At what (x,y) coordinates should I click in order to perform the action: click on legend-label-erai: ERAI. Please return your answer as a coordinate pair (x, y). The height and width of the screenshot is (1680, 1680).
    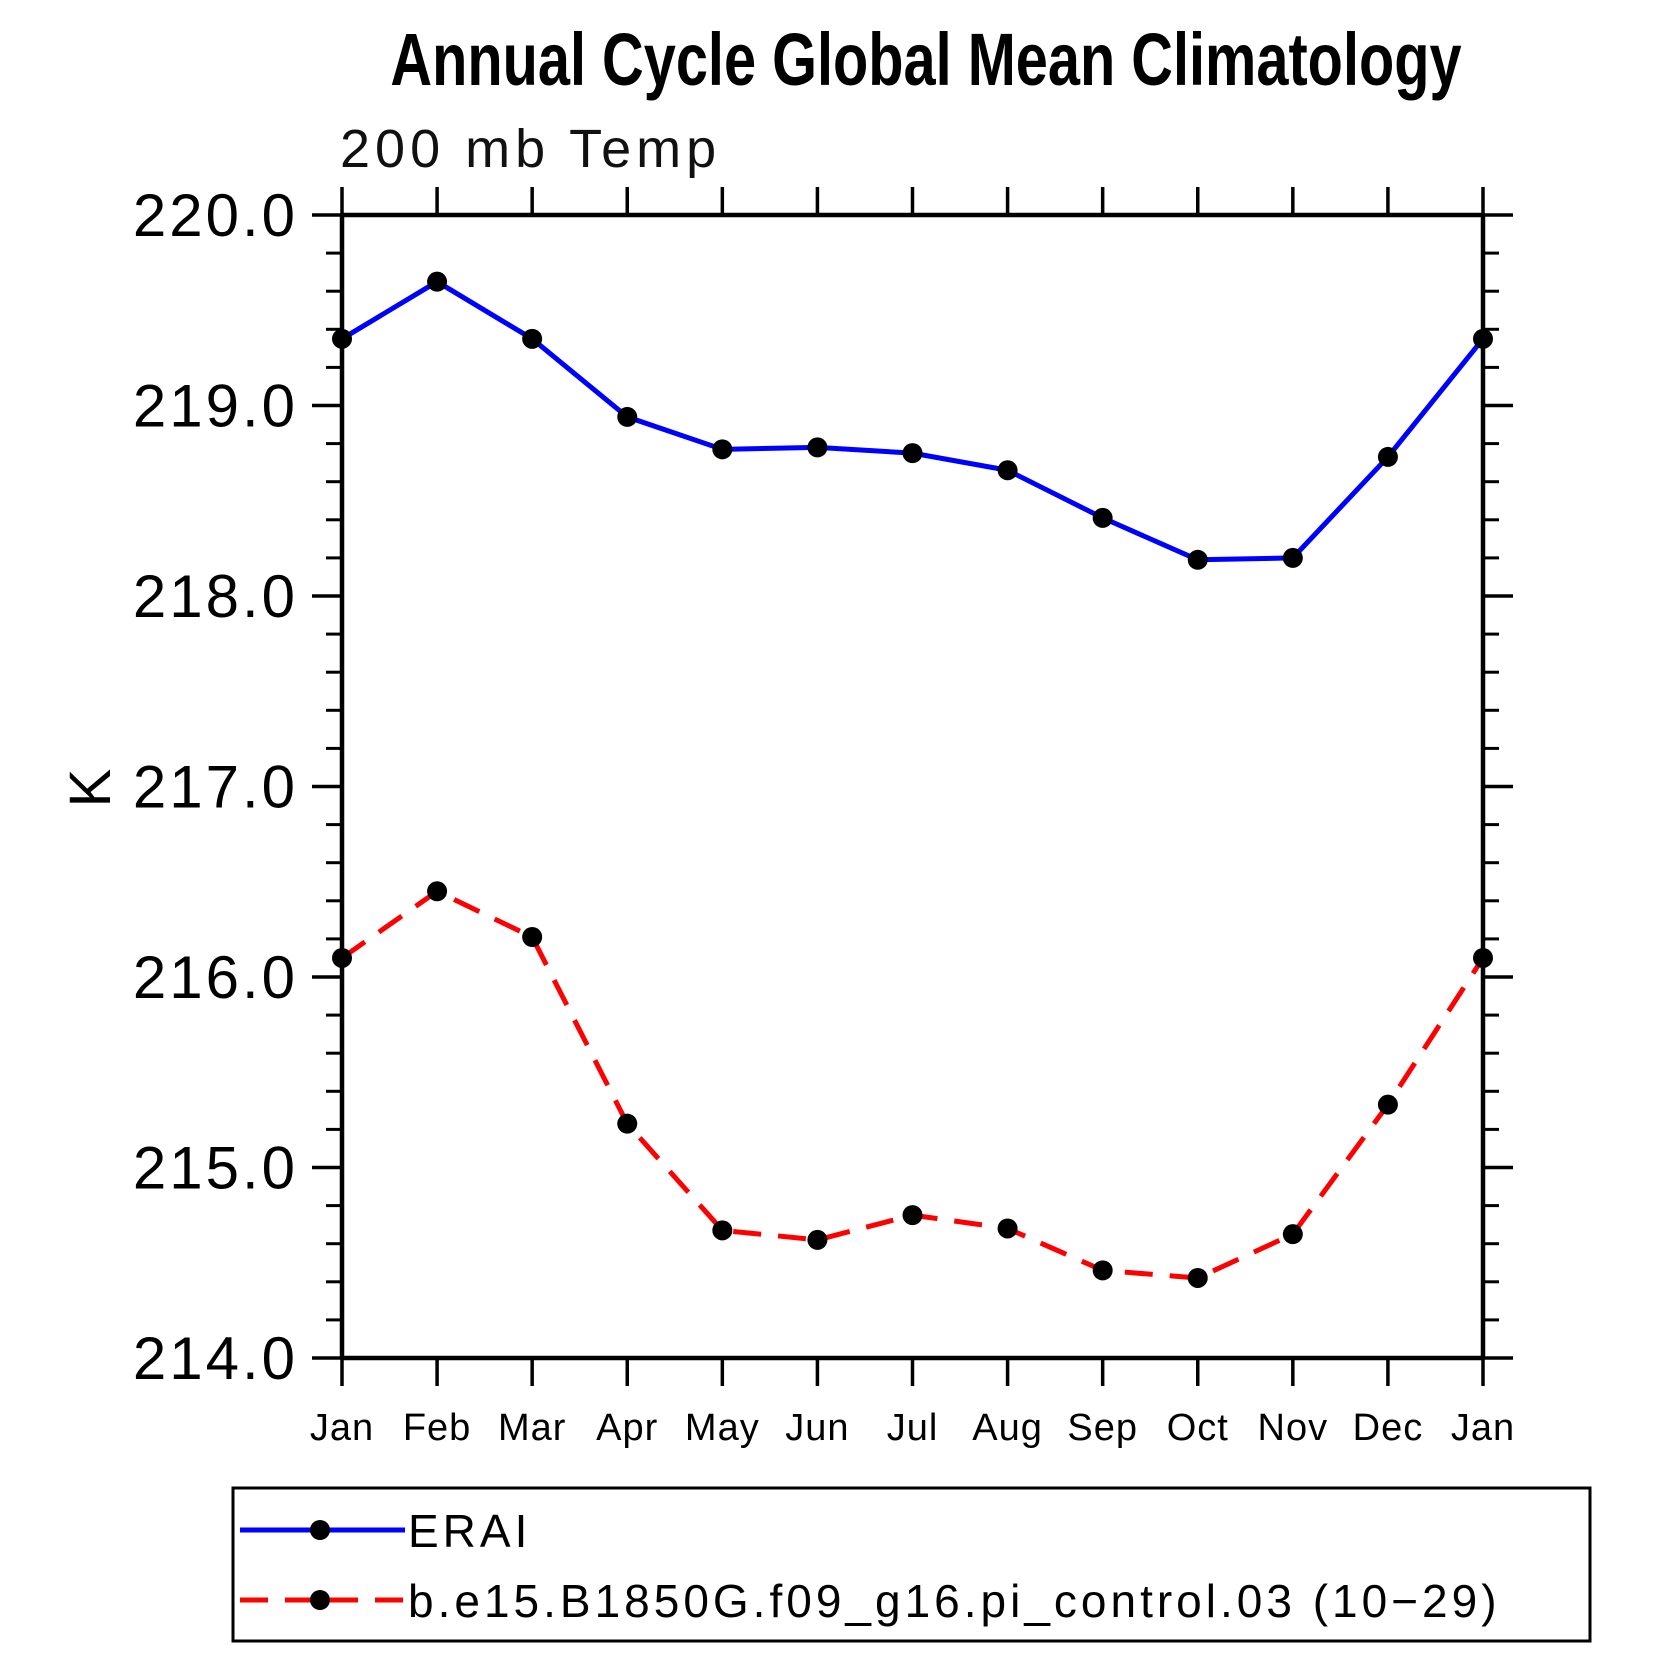
    Looking at the image, I should click on (469, 1531).